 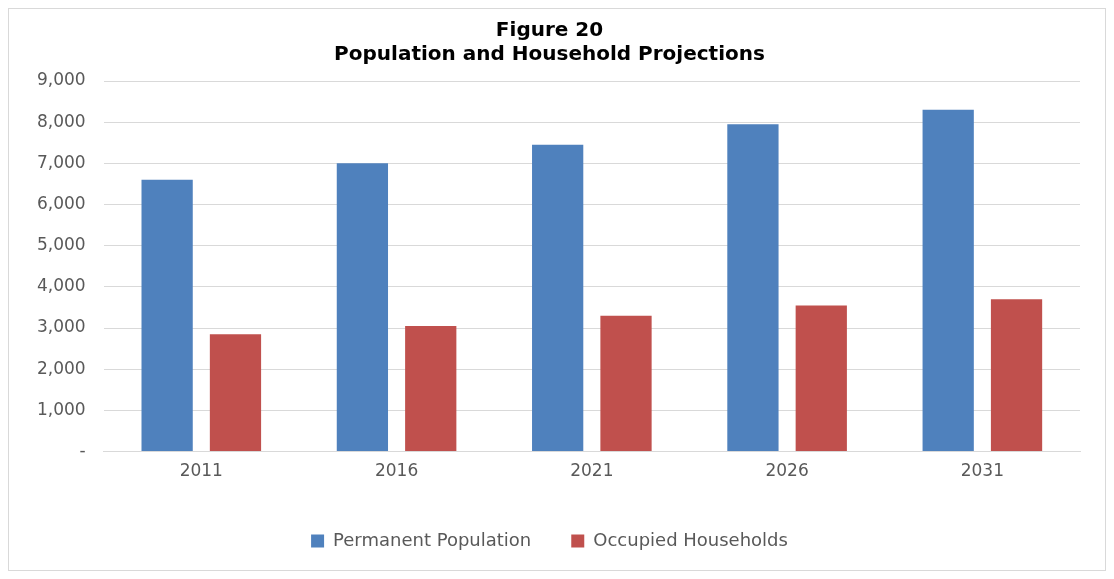 What do you see at coordinates (201, 470) in the screenshot?
I see `x-tick-label: 2011` at bounding box center [201, 470].